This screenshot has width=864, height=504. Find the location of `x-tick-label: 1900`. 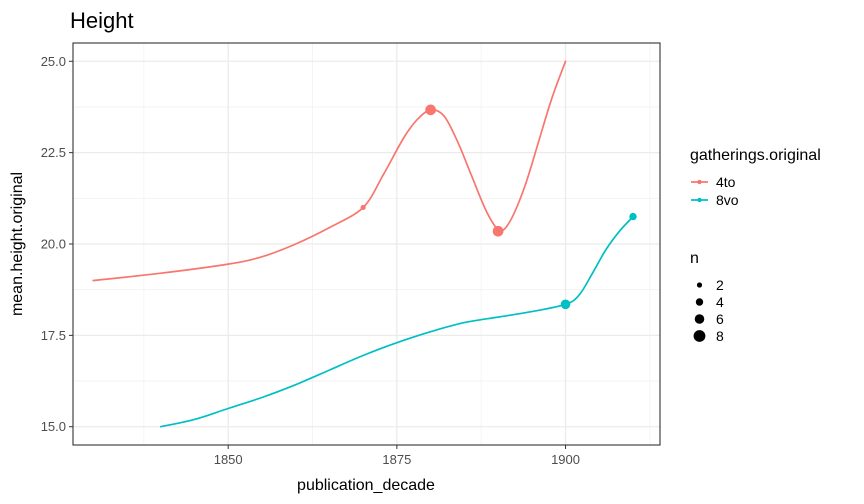

x-tick-label: 1900 is located at coordinates (565, 459).